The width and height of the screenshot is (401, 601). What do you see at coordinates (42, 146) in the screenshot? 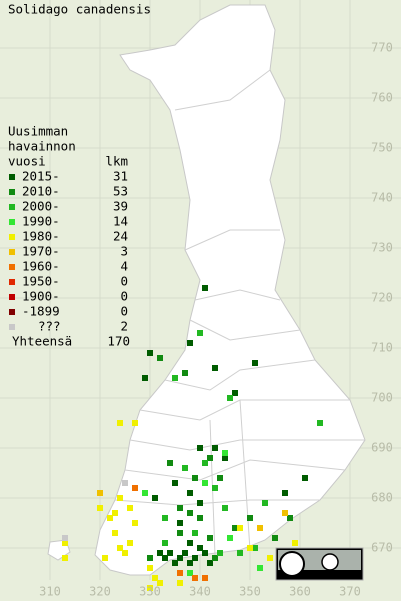
I see `legend-heading: havainnon` at bounding box center [42, 146].